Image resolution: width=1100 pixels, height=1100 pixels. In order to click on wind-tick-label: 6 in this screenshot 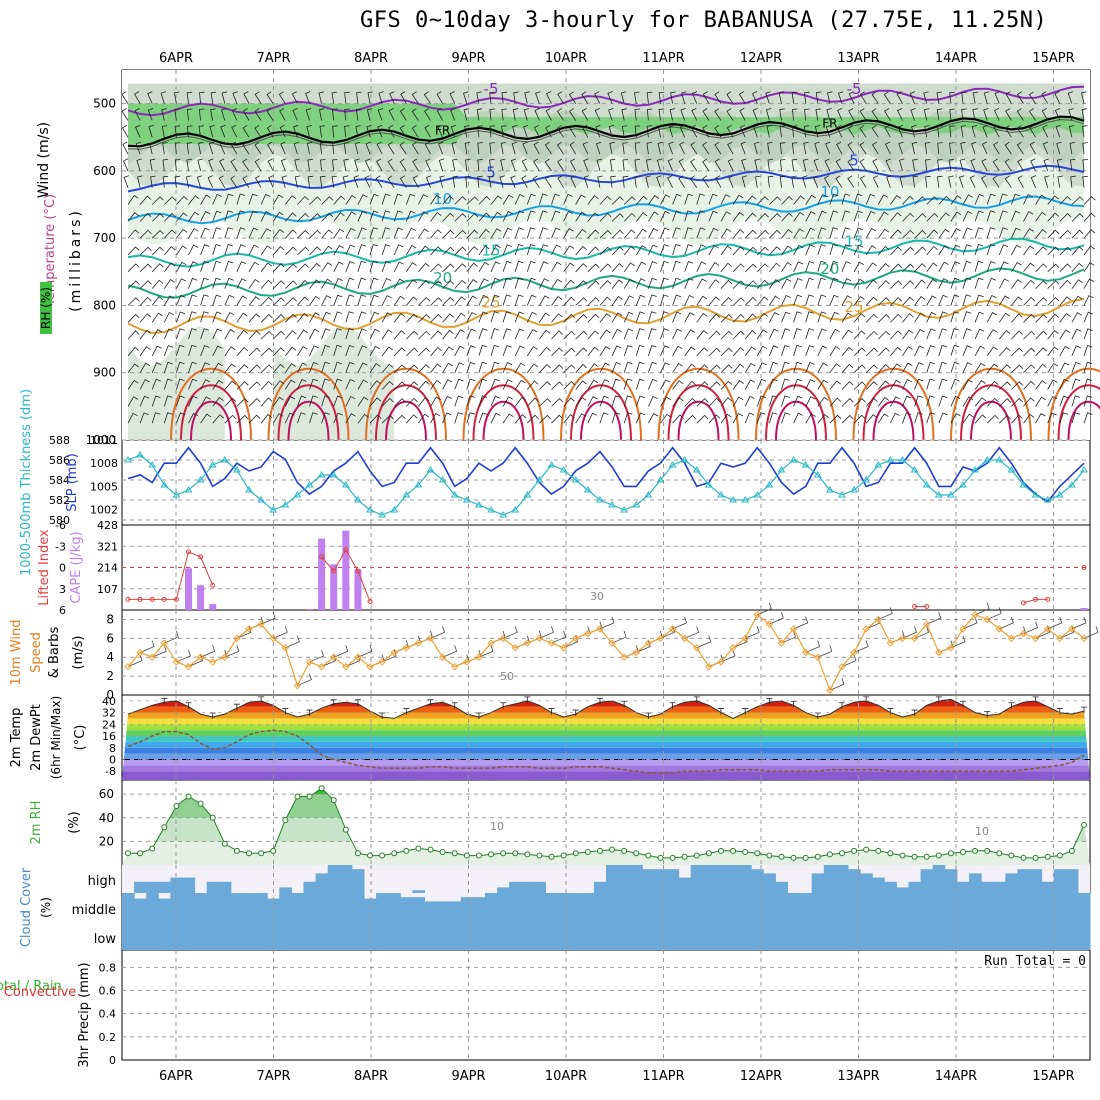, I will do `click(110, 638)`.